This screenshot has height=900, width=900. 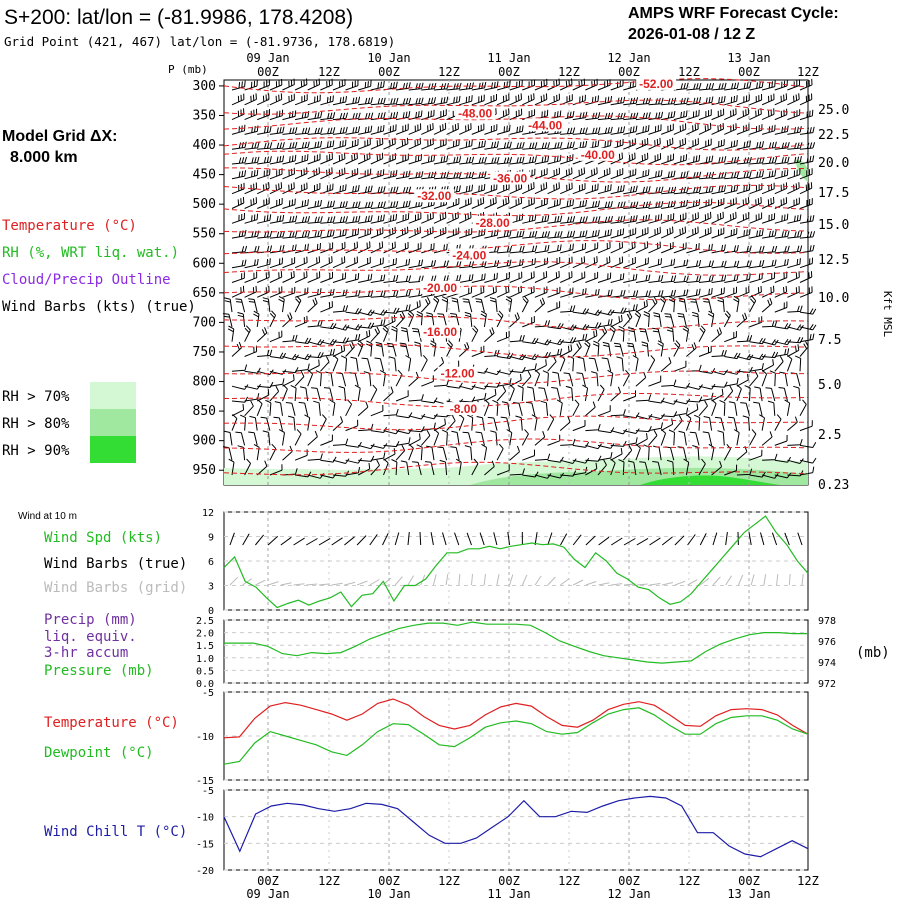 I want to click on panel-y-tick-label: 0.0, so click(x=205, y=684).